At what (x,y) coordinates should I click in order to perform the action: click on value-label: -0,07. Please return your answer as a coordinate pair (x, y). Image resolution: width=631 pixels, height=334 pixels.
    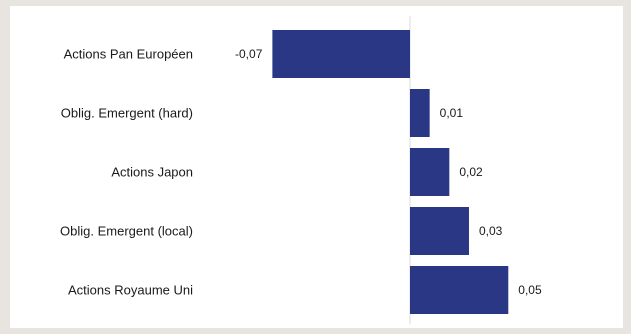
    Looking at the image, I should click on (249, 54).